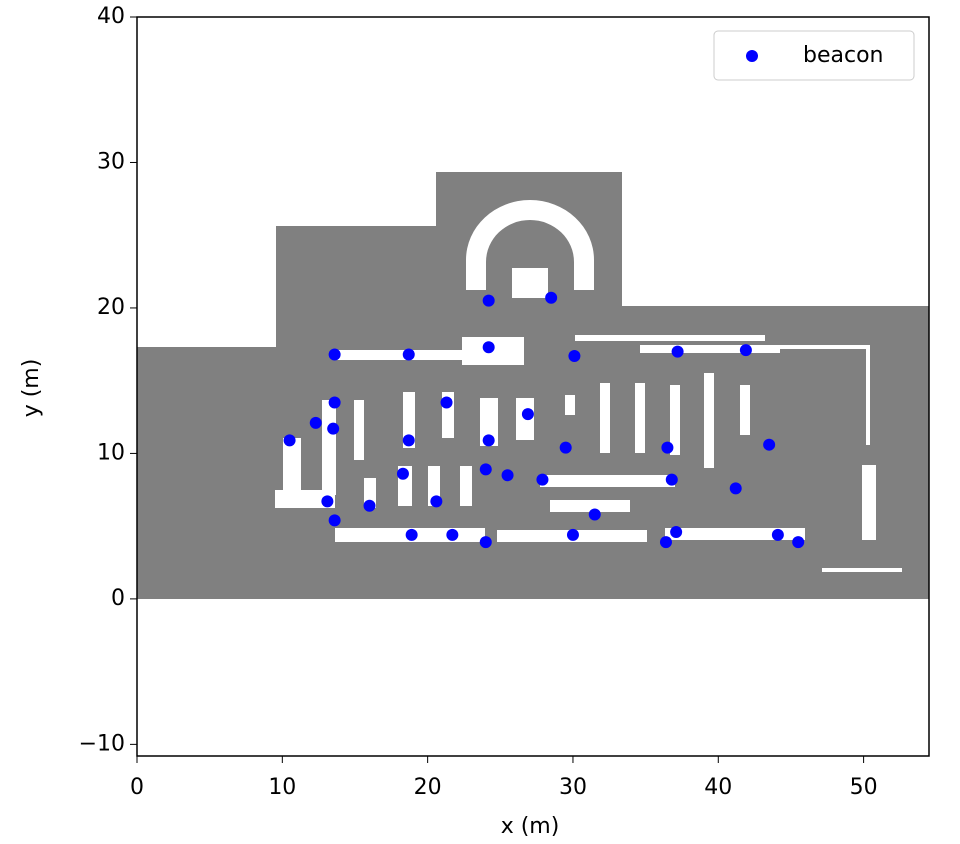 The height and width of the screenshot is (844, 960). I want to click on y-tick-label: 0, so click(118, 598).